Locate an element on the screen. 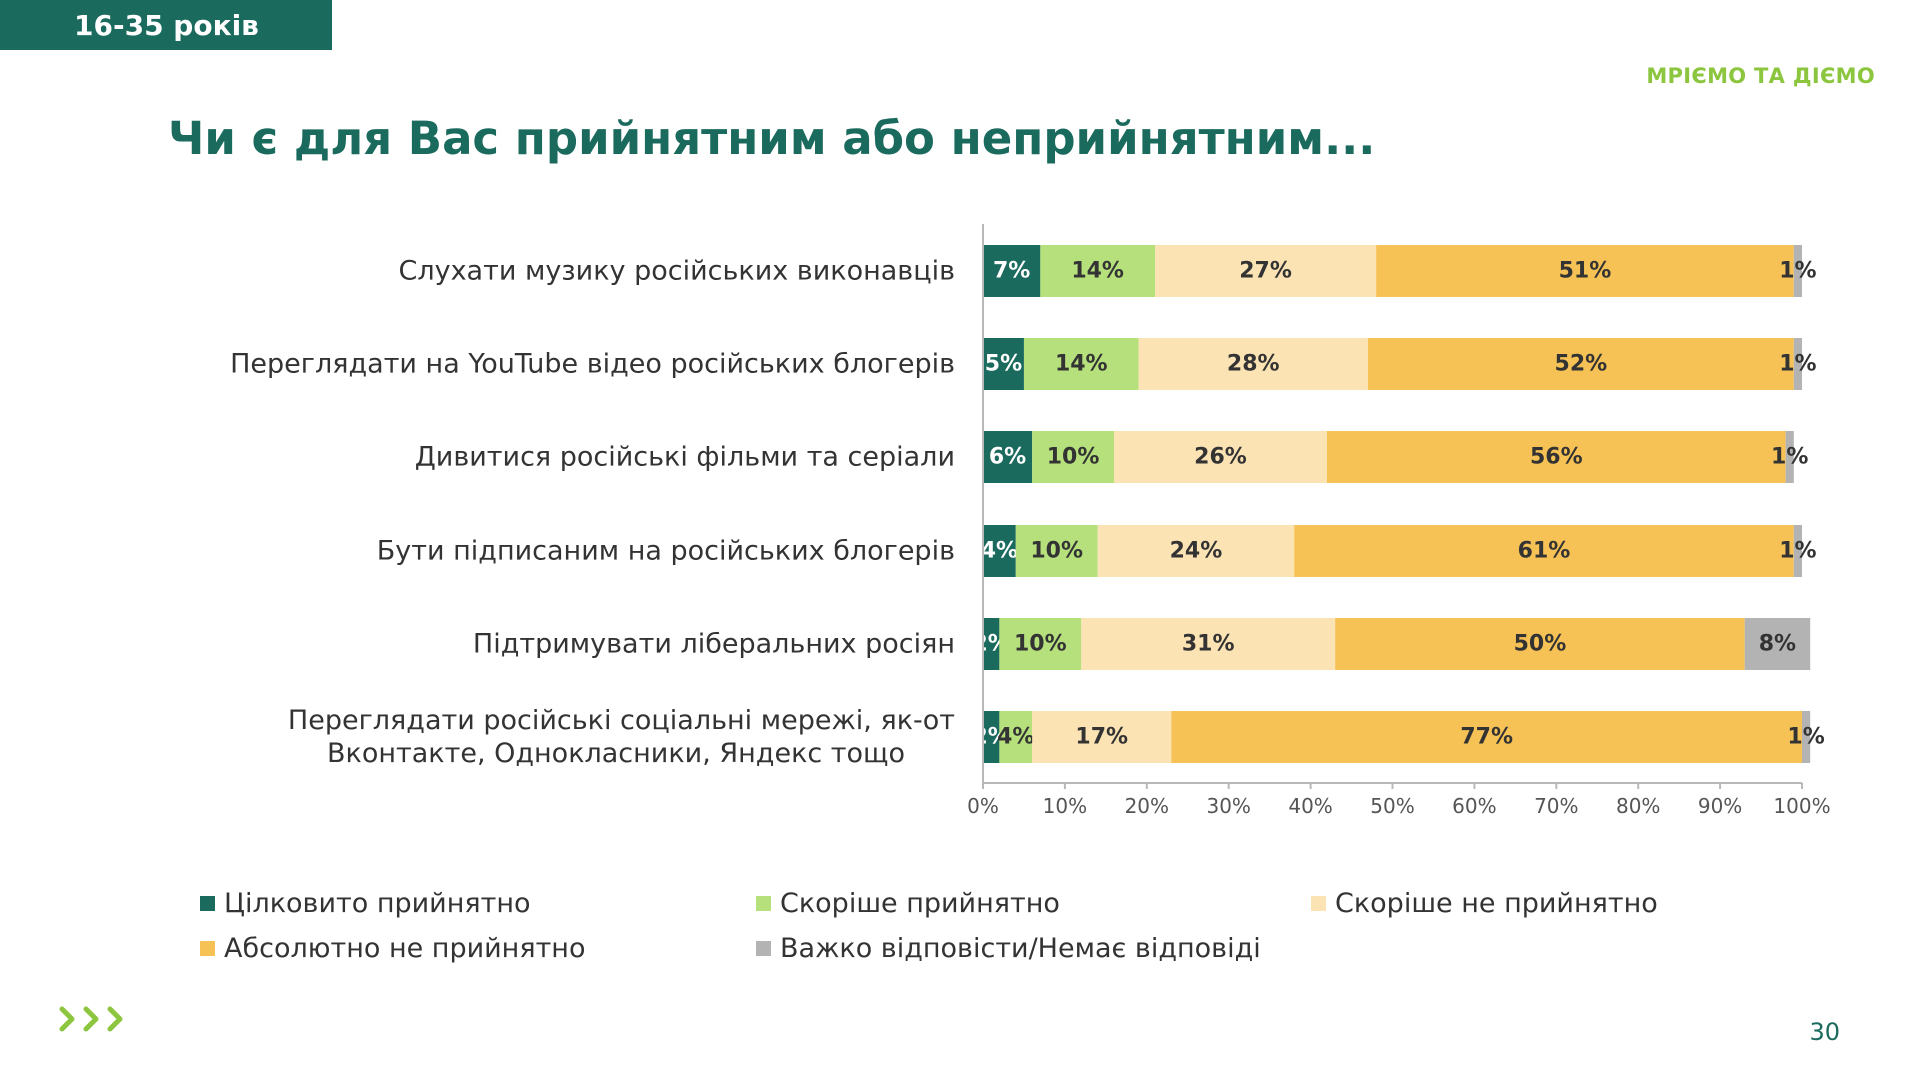  x-tick-label: 30% is located at coordinates (1228, 806).